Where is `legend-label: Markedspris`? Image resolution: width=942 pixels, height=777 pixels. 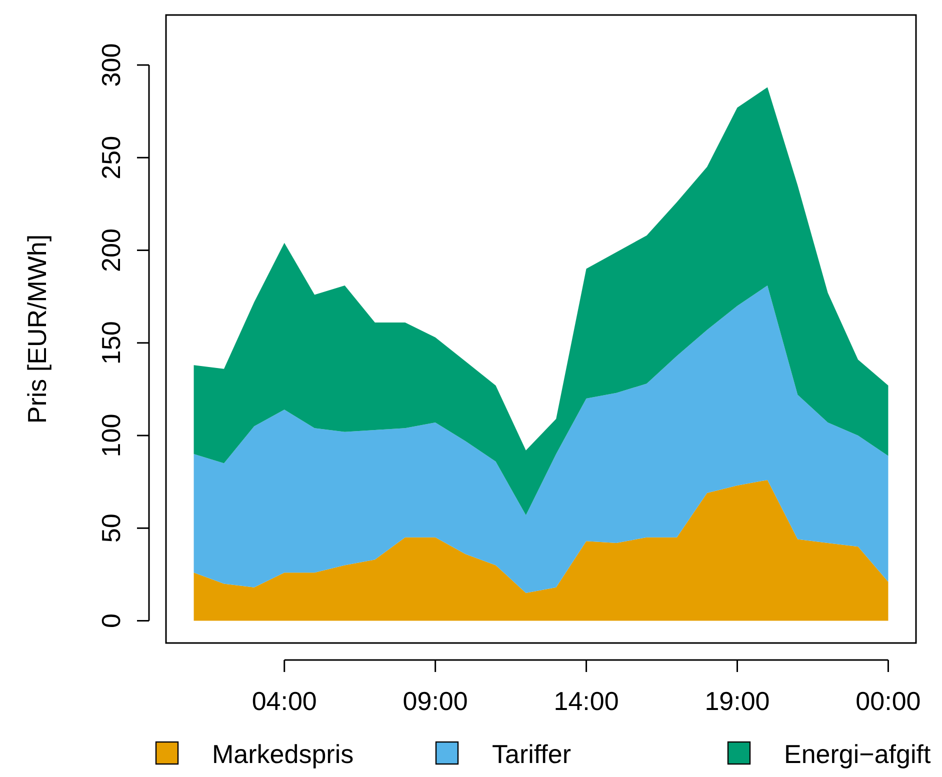
legend-label: Markedspris is located at coordinates (283, 754).